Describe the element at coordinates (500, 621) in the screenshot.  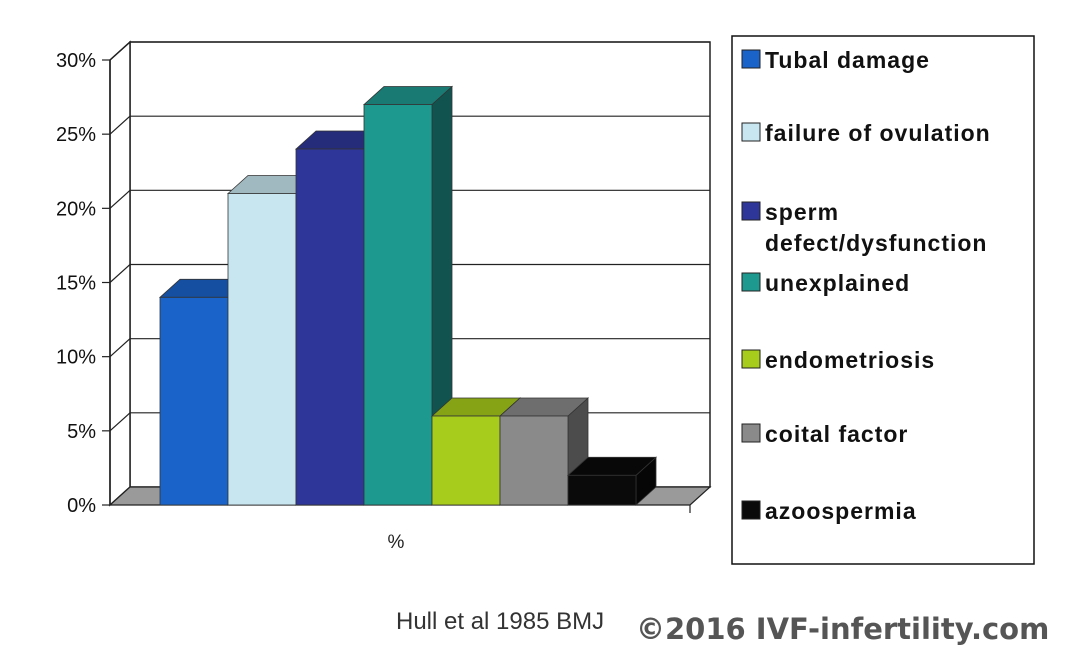
I see `source-caption: Hull et al 1985 BMJ` at that location.